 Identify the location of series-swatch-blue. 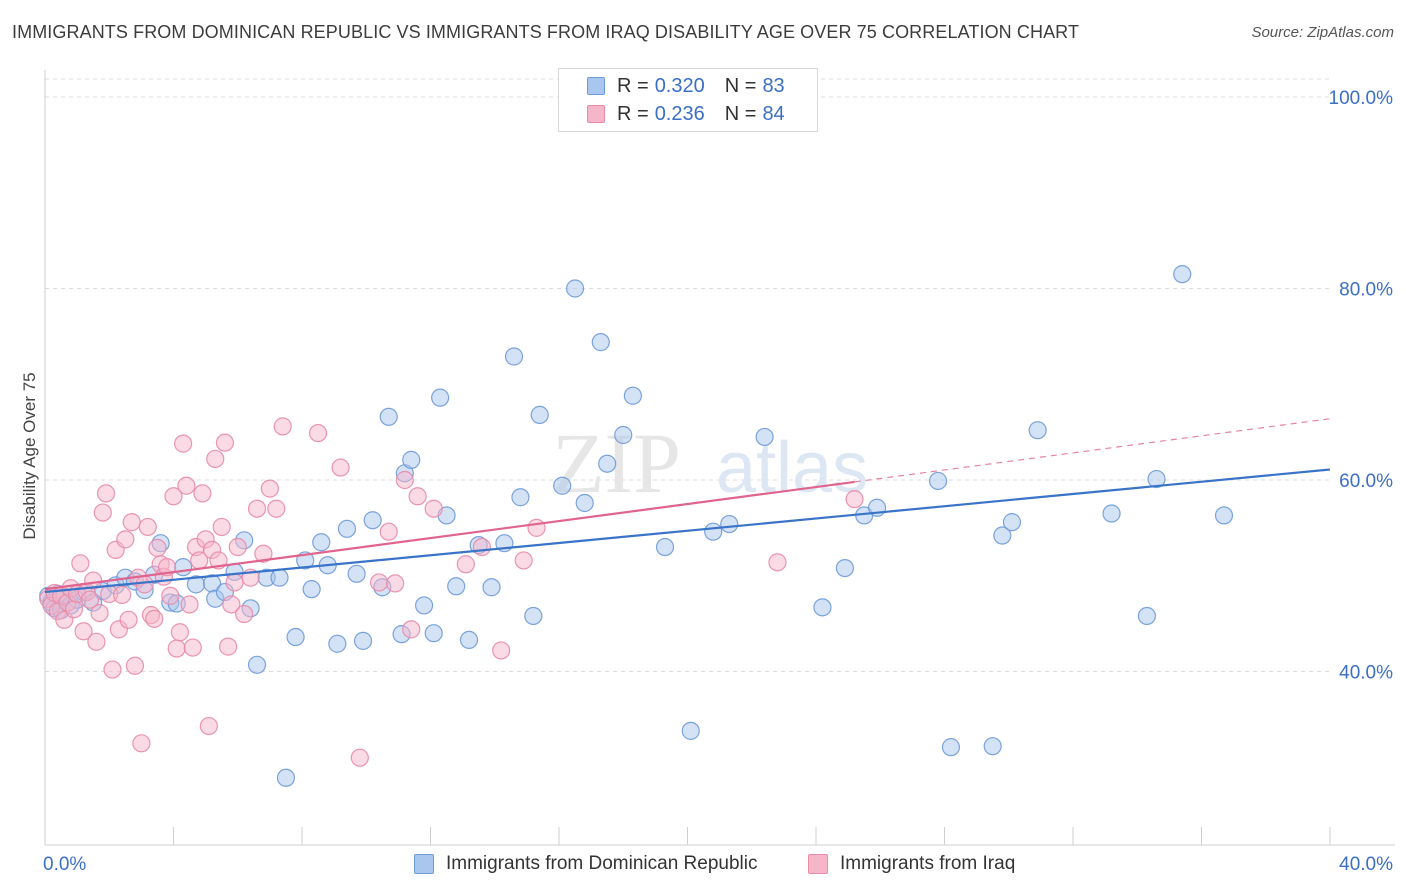
(424, 864).